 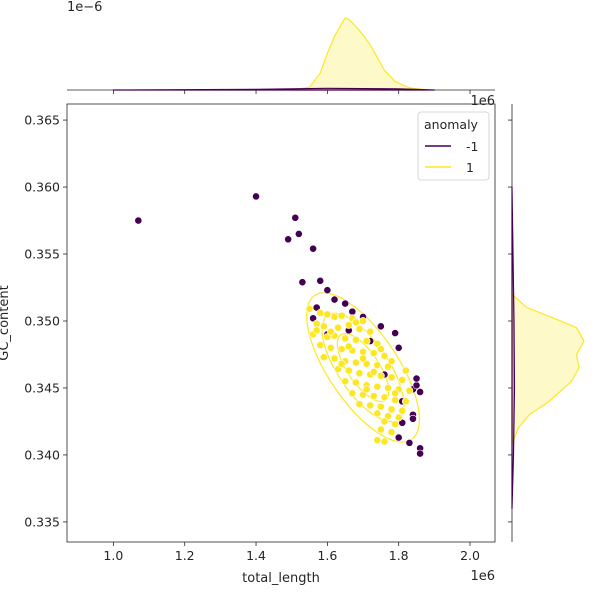 What do you see at coordinates (470, 167) in the screenshot?
I see `legend-label-1: 1` at bounding box center [470, 167].